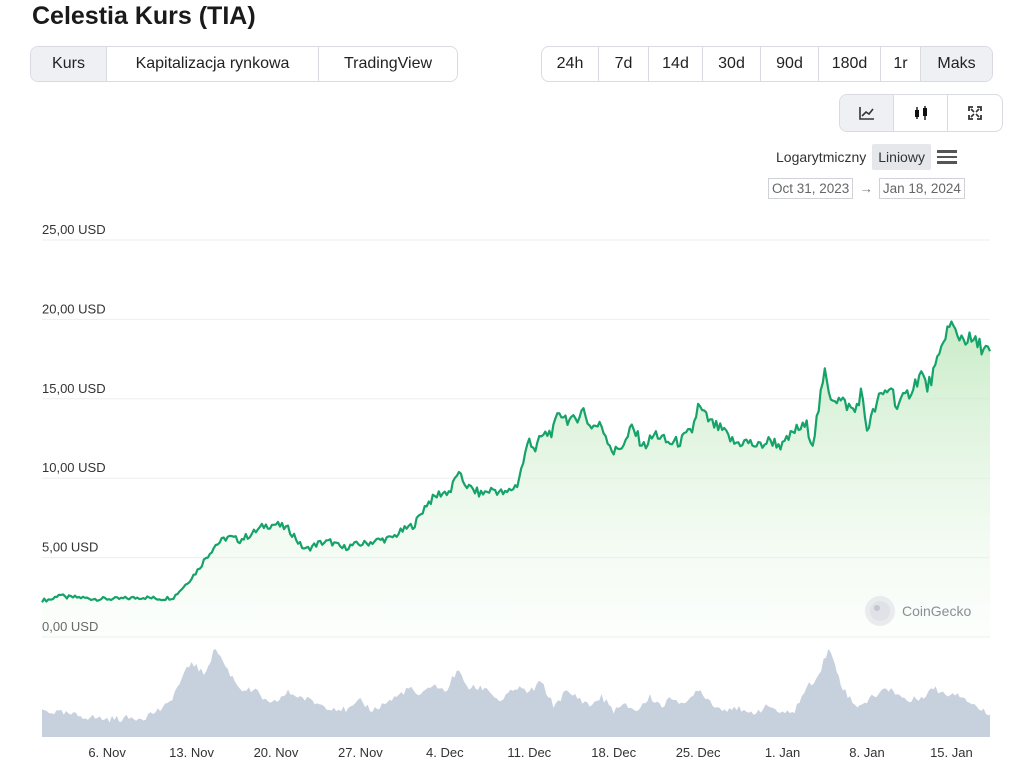 This screenshot has height=775, width=1024. Describe the element at coordinates (790, 64) in the screenshot. I see `range-90d: 90d` at that location.